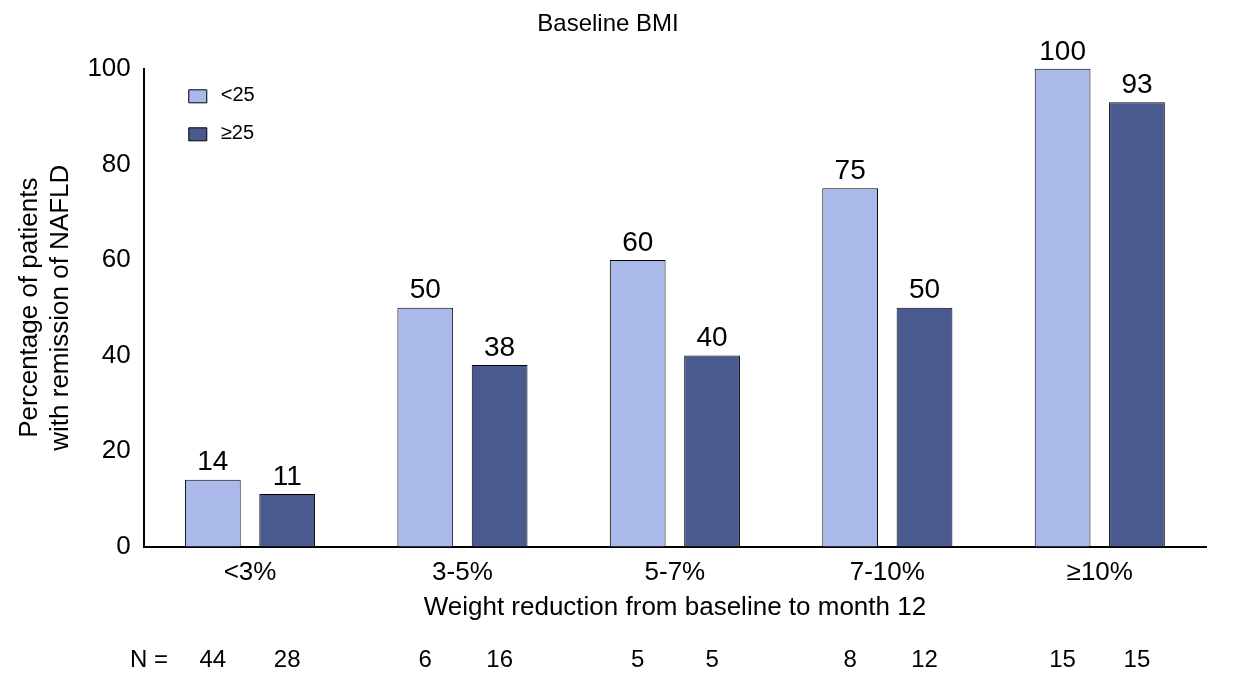  What do you see at coordinates (1137, 83) in the screenshot?
I see `data-label: 93` at bounding box center [1137, 83].